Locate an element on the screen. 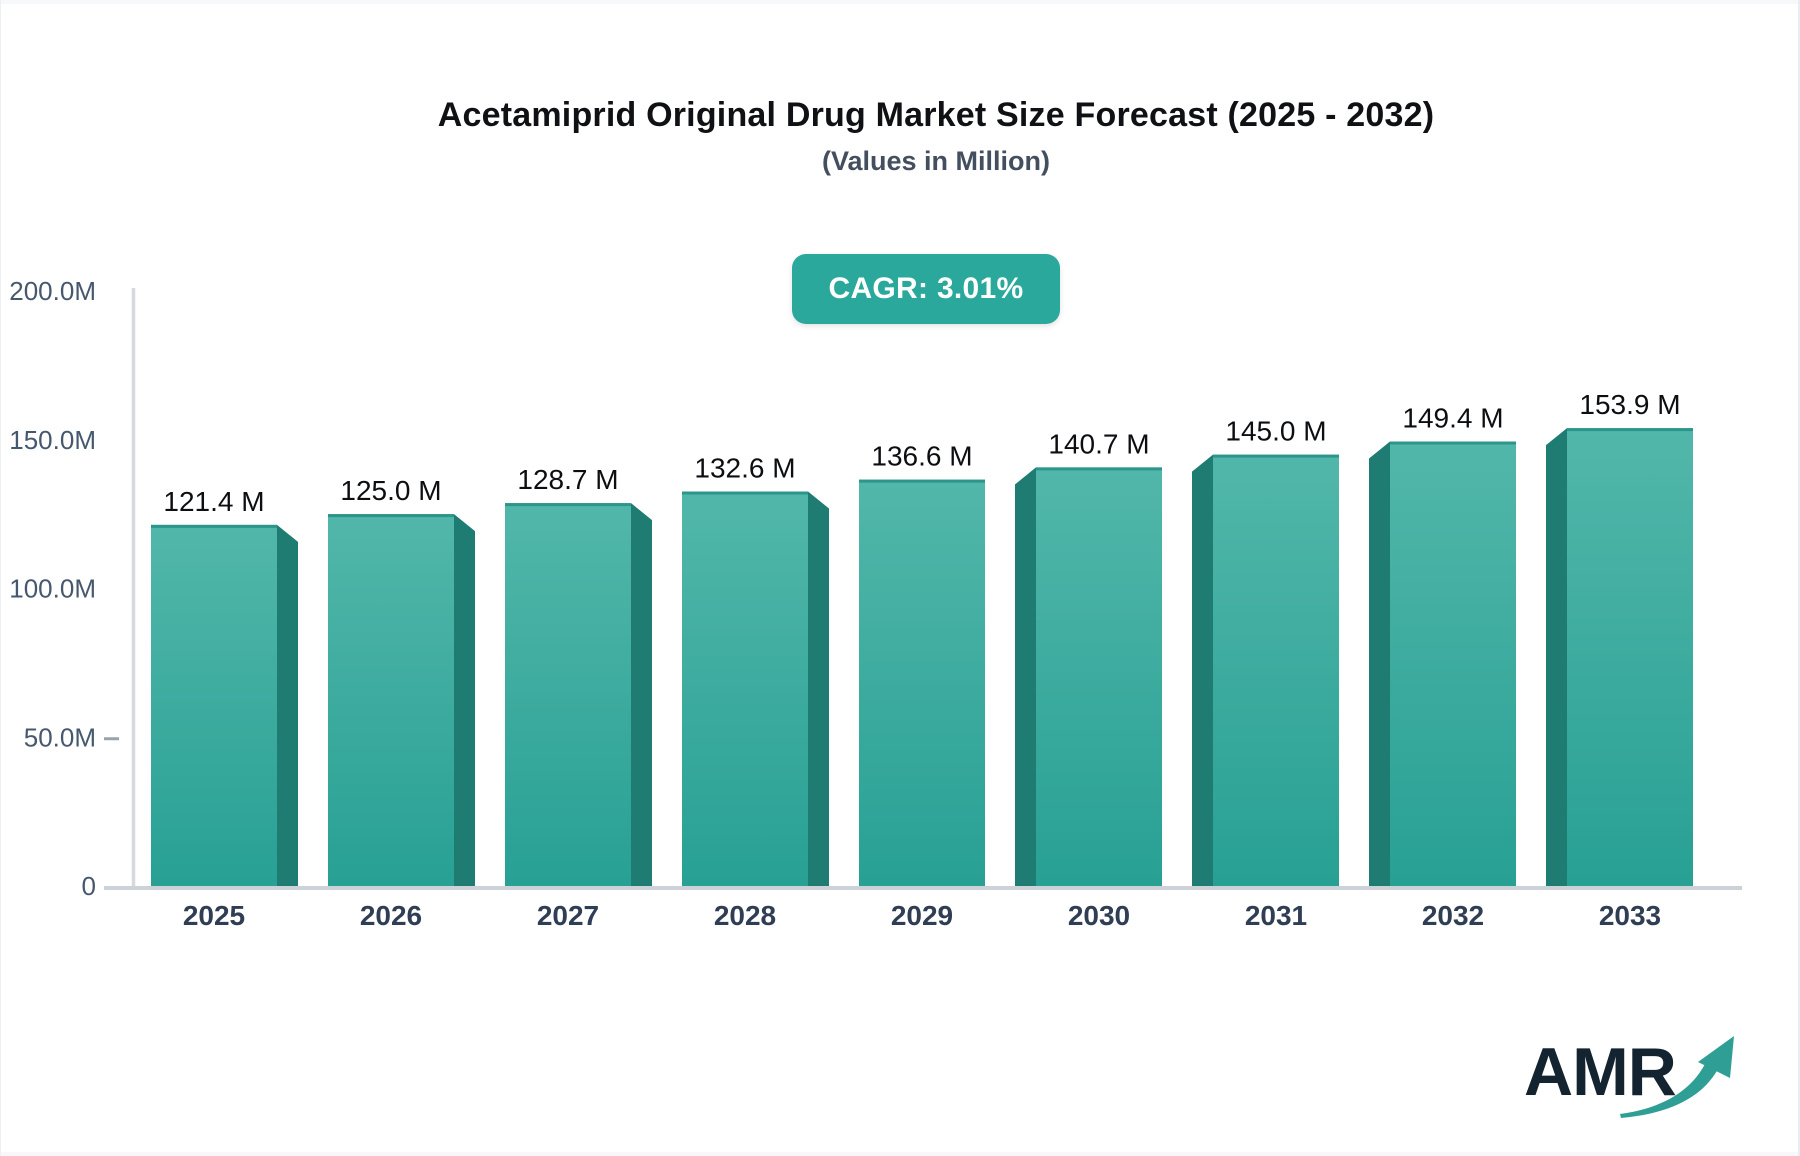 Image resolution: width=1800 pixels, height=1156 pixels. cagr-badge-label: CAGR: 3.01% is located at coordinates (926, 288).